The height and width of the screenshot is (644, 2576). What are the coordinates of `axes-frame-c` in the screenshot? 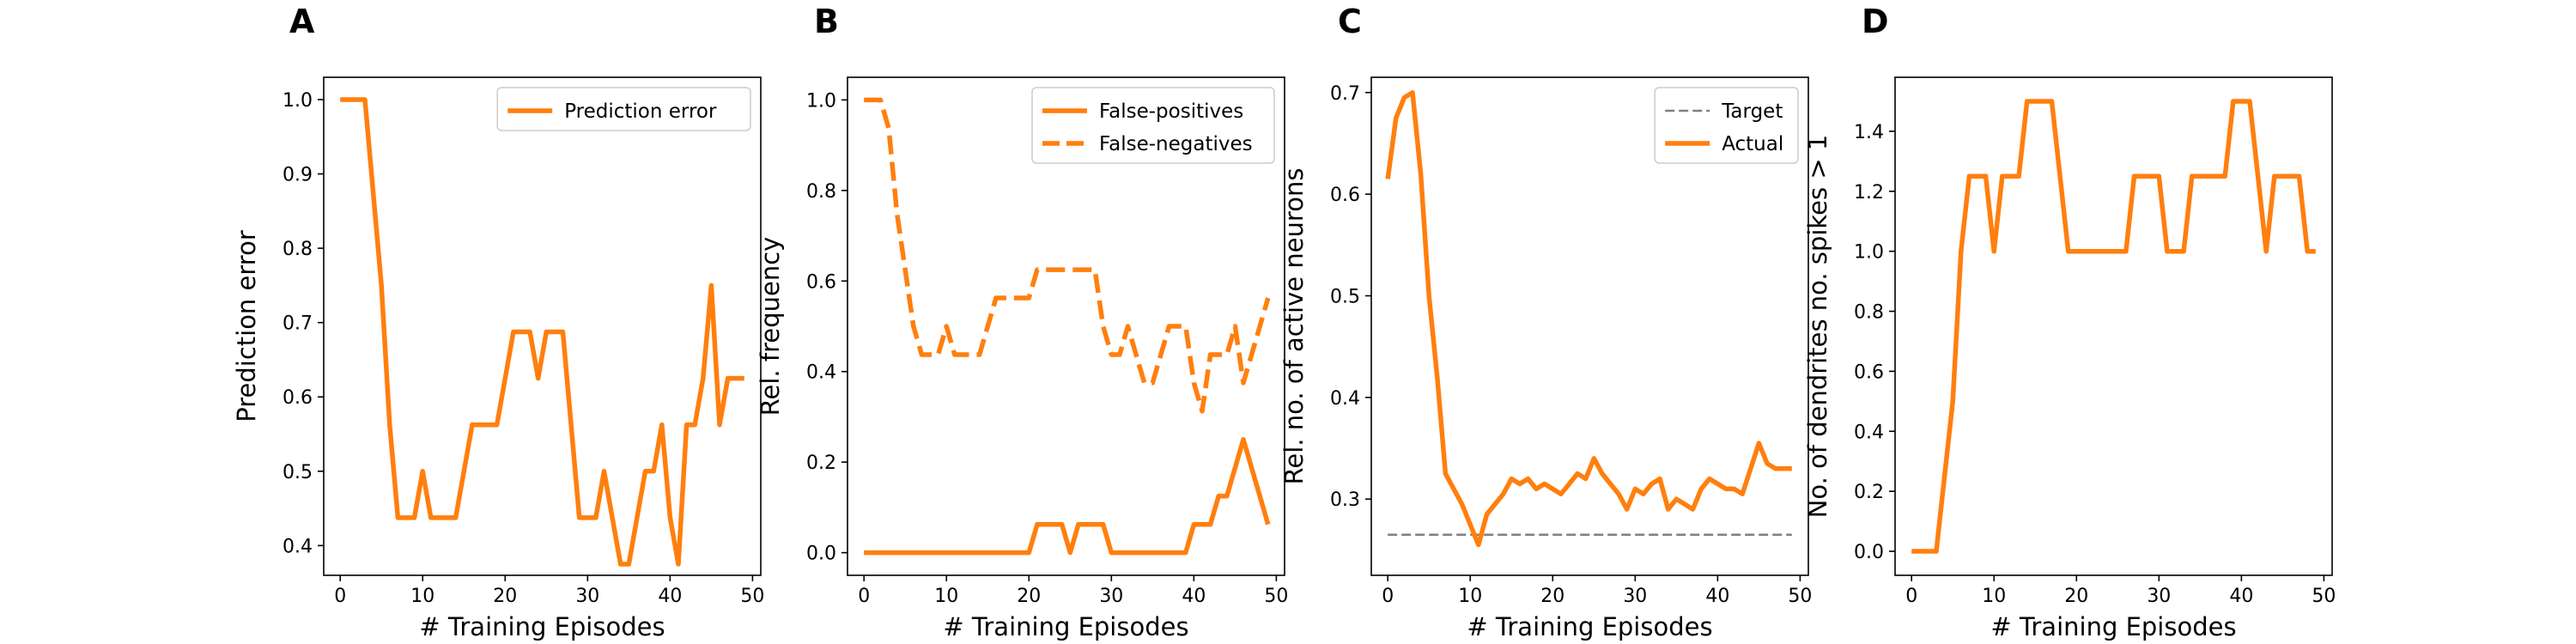 It's located at (1590, 326).